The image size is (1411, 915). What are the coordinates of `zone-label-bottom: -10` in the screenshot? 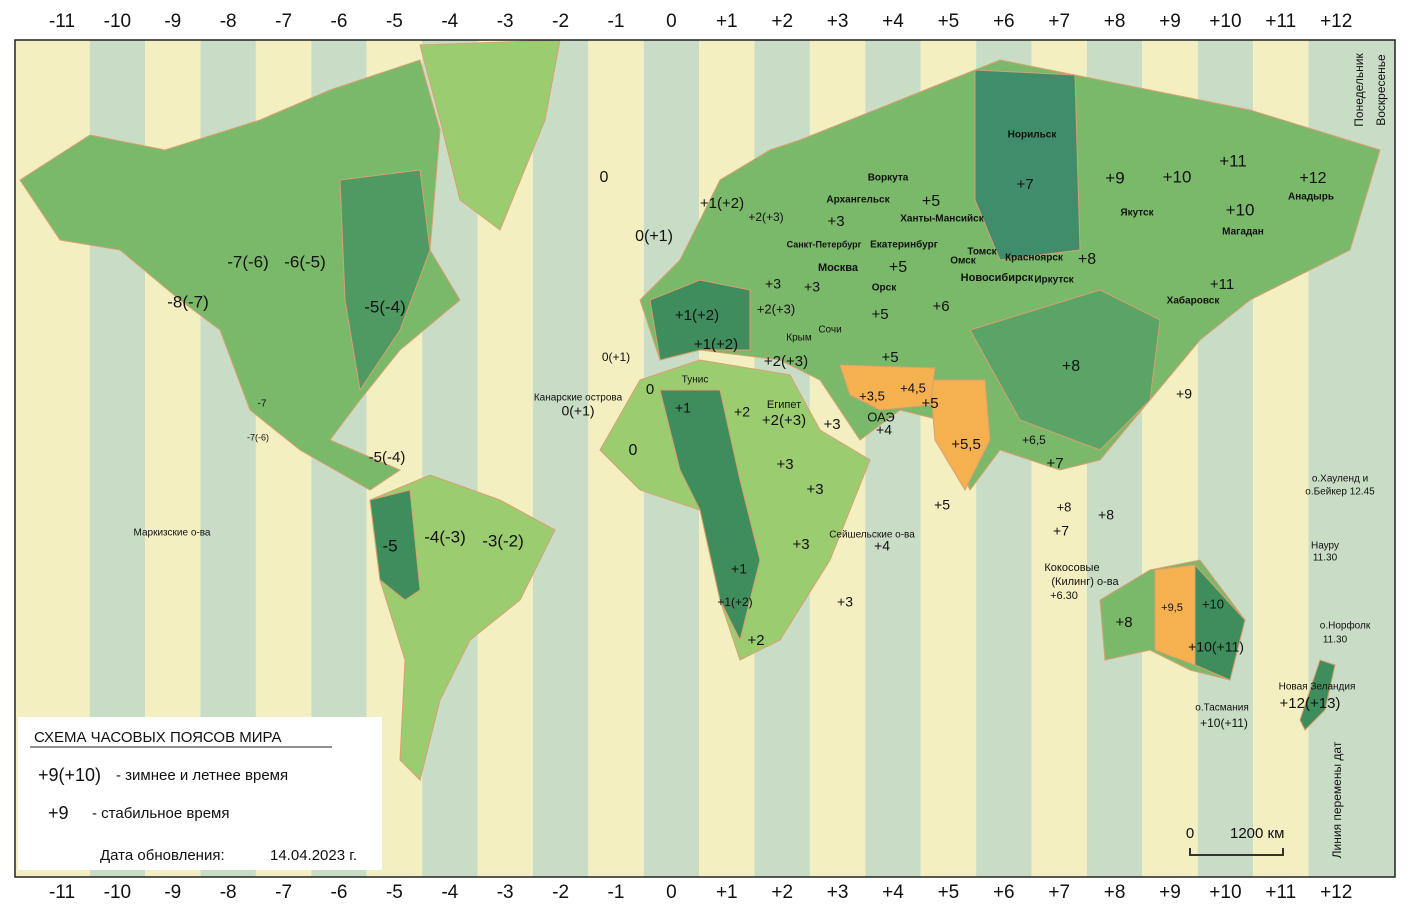 It's located at (117, 892).